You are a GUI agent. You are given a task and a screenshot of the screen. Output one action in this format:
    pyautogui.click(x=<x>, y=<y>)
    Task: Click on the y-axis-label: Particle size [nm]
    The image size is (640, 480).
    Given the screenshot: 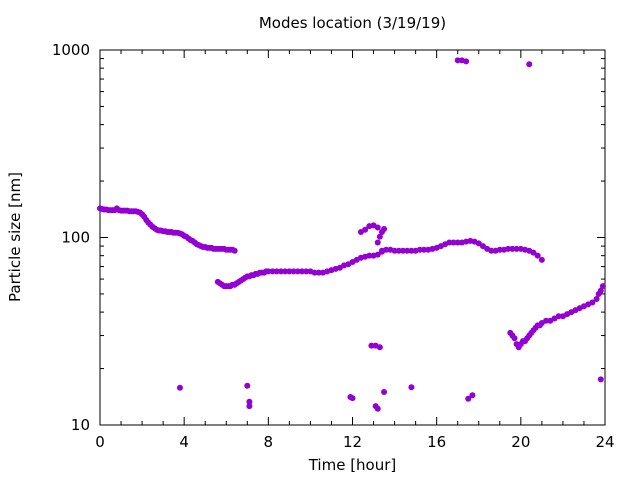 What is the action you would take?
    pyautogui.click(x=15, y=237)
    